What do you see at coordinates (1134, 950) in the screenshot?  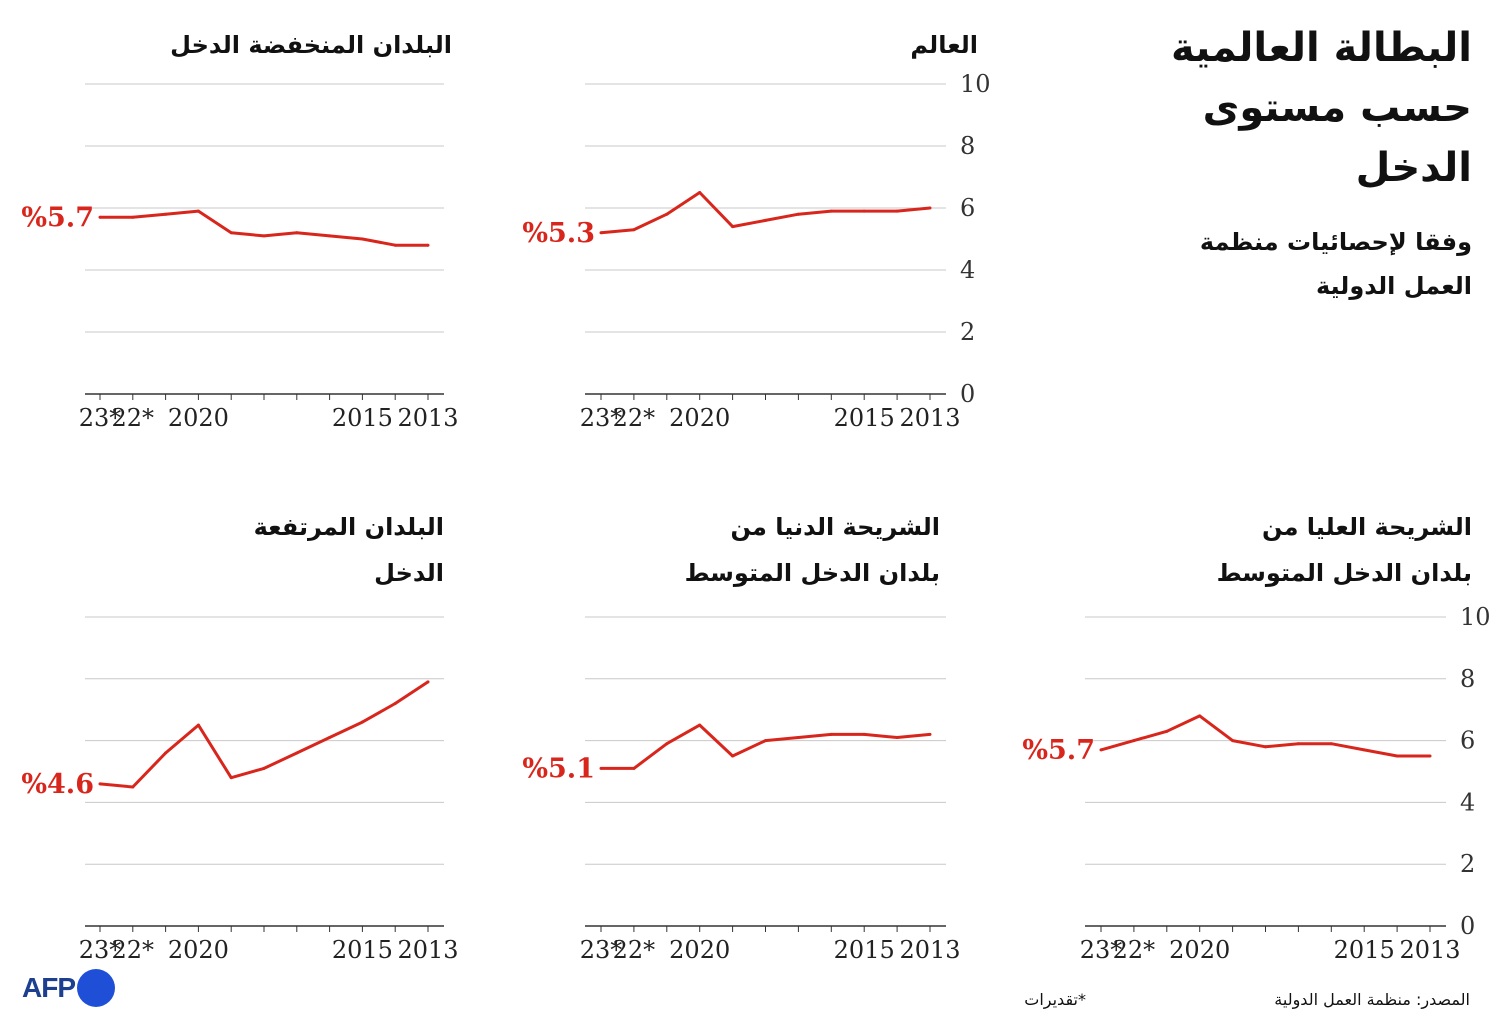 I see `x-tick-label-upper-middle: 22*` at bounding box center [1134, 950].